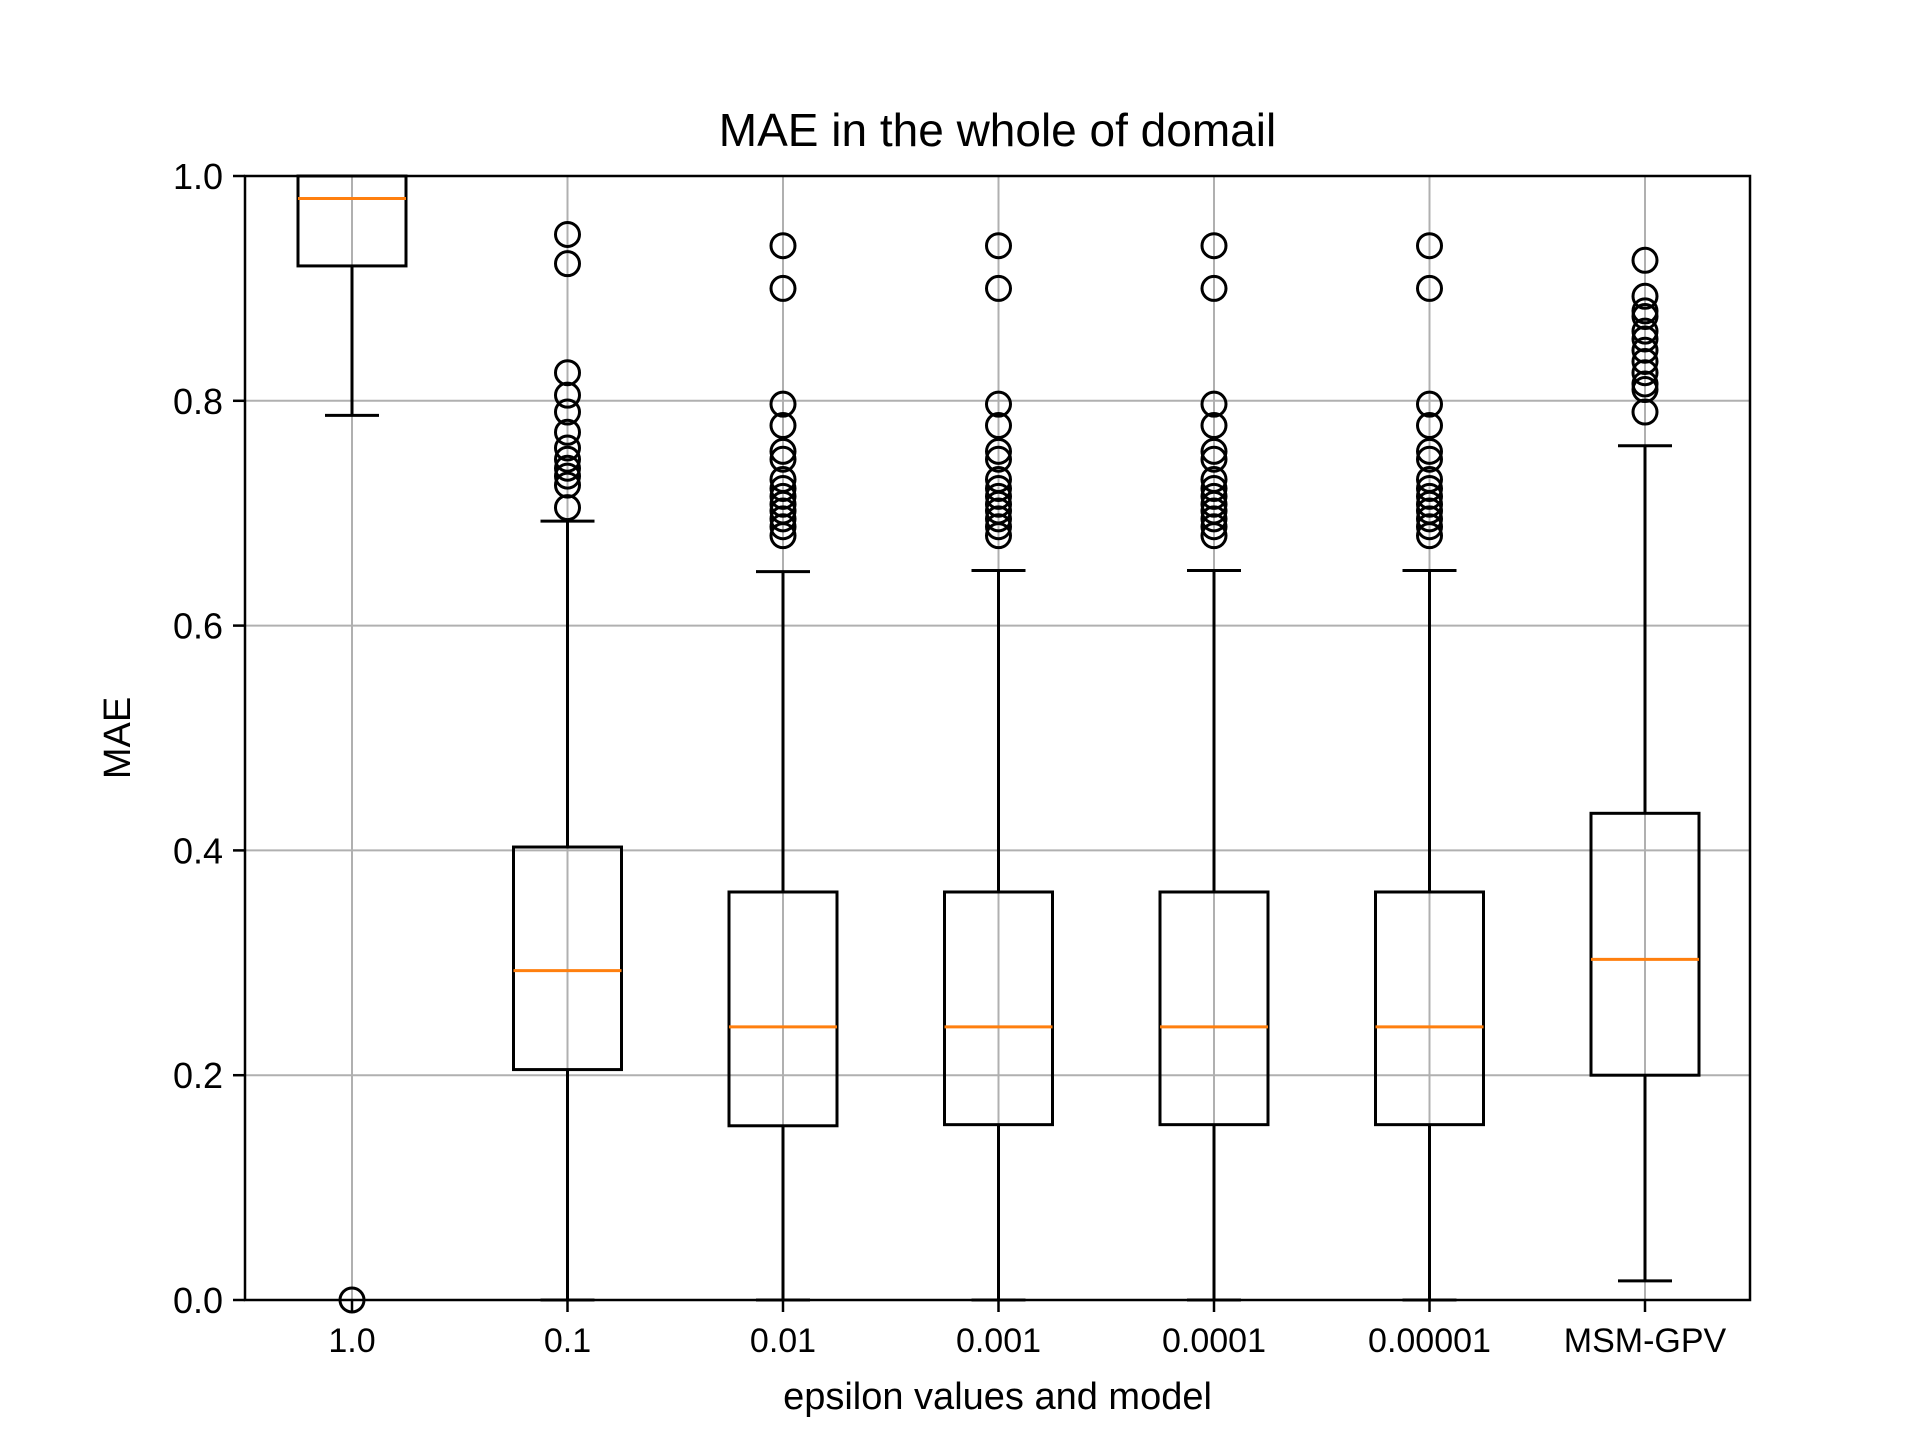 Image resolution: width=1920 pixels, height=1445 pixels. Describe the element at coordinates (998, 1341) in the screenshot. I see `x-tick-label: 0.001` at that location.